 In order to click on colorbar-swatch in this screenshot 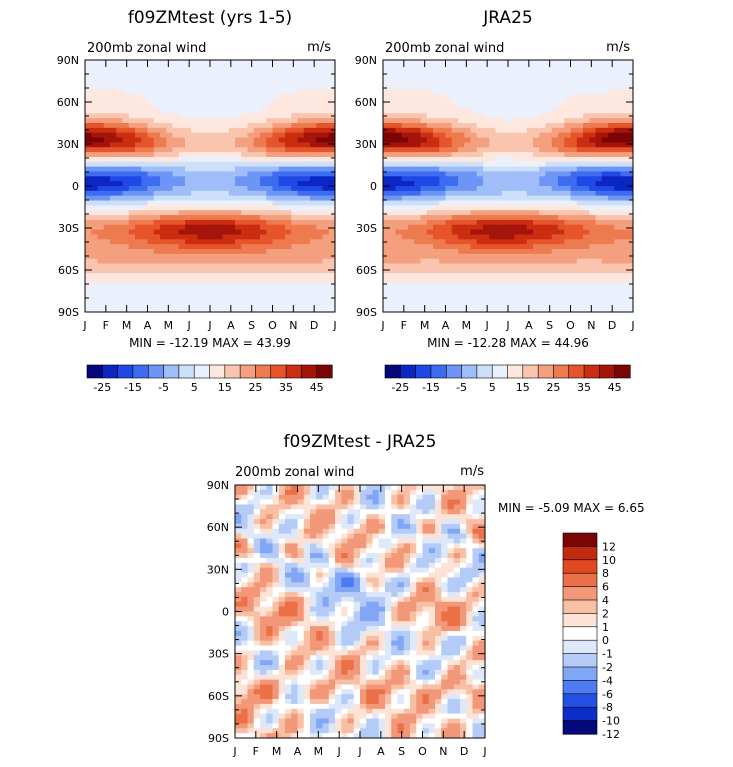, I will do `click(232, 371)`.